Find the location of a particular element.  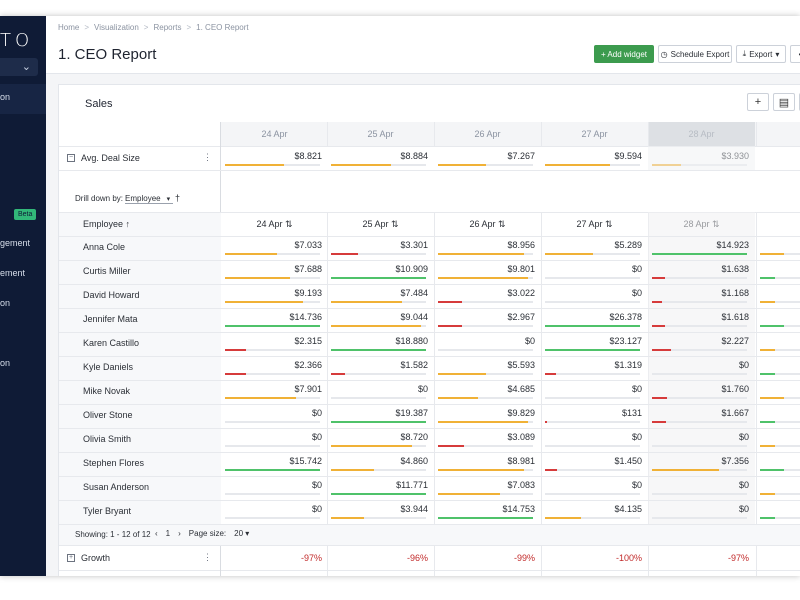

employee-value: $1.319 is located at coordinates (628, 365).